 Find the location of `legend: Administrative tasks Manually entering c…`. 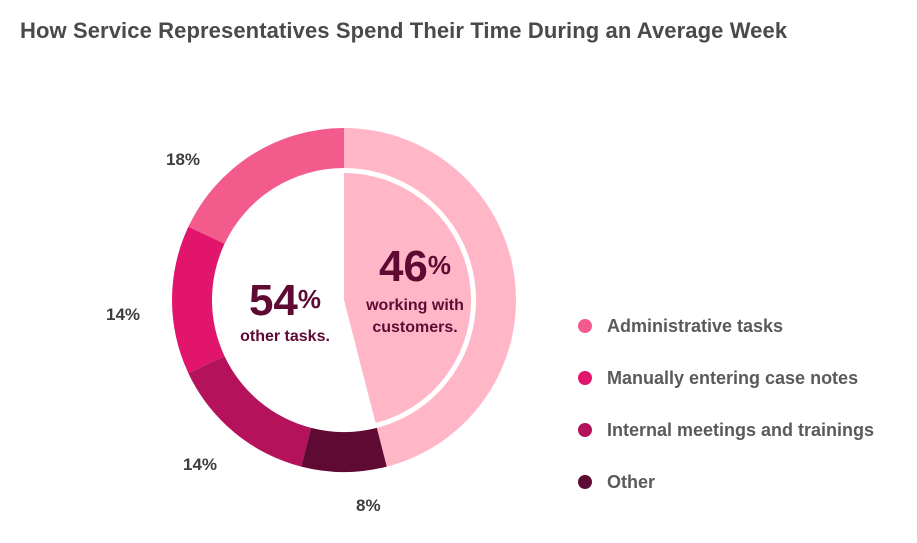

legend: Administrative tasks Manually entering c… is located at coordinates (726, 404).